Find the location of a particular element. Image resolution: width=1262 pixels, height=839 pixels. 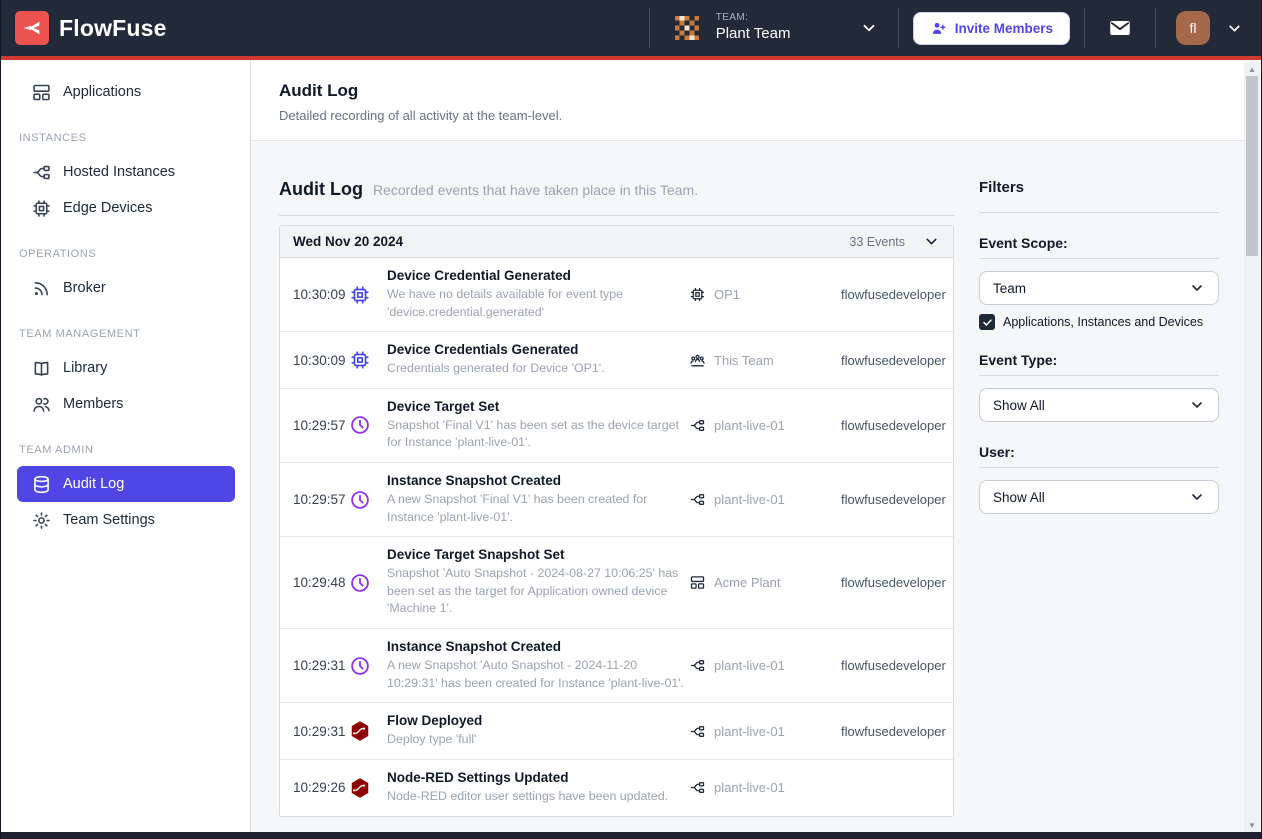

sidebar-item-edge-devices: Edge Devices is located at coordinates (126, 208).